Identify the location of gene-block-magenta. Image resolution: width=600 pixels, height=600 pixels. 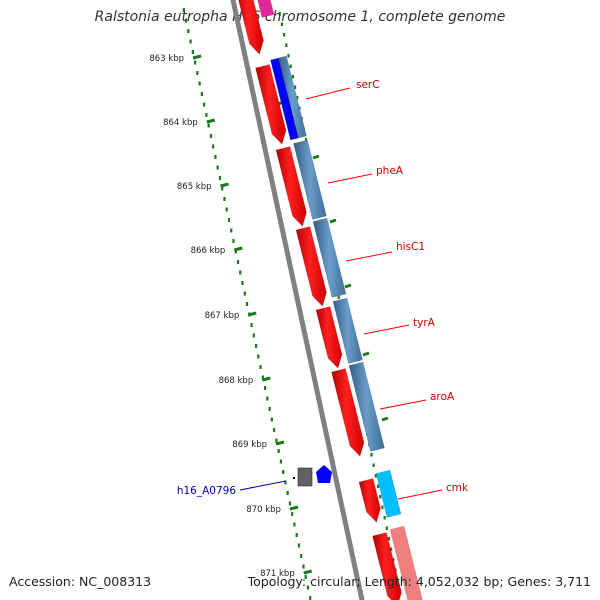
(264, 9).